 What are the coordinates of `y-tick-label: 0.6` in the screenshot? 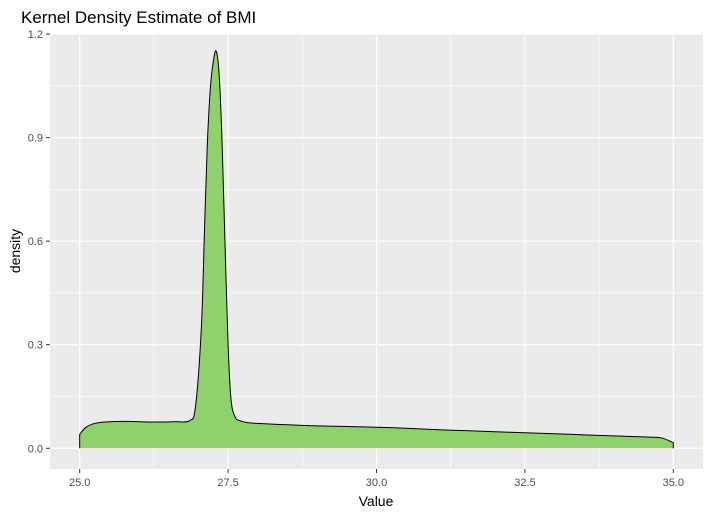 It's located at (35, 242).